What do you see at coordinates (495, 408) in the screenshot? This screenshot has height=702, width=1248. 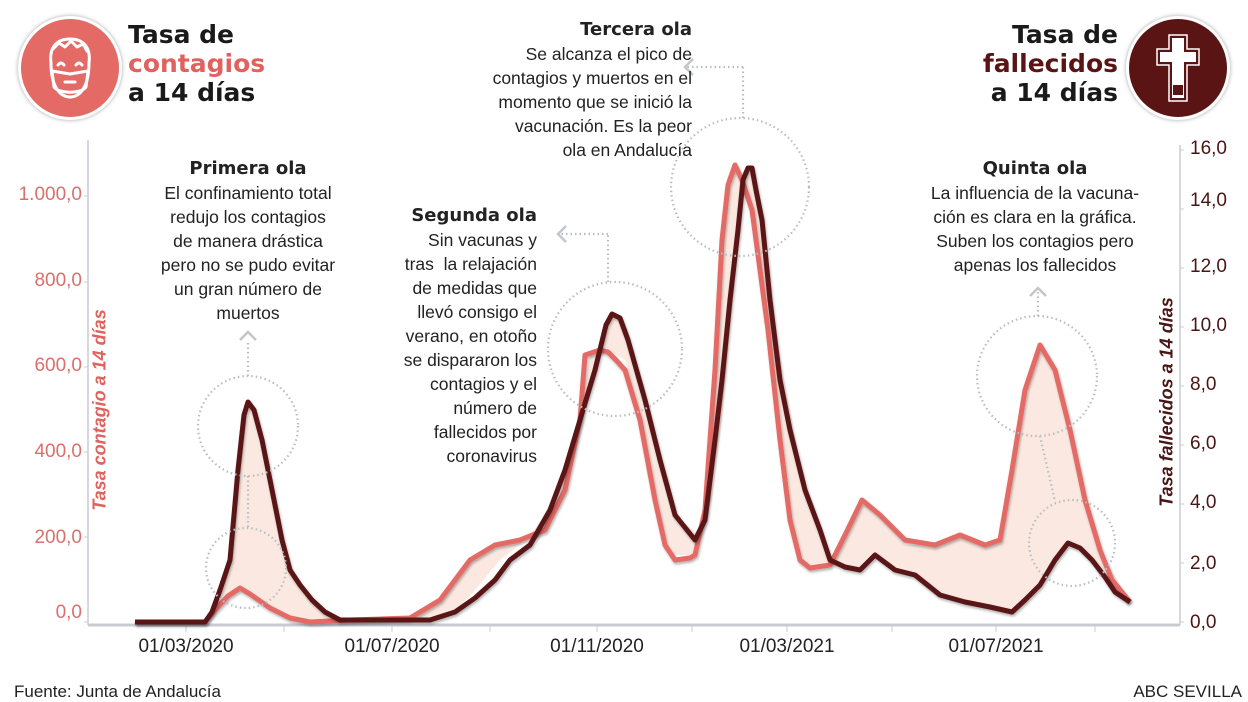 I see `annotation-line: número de` at bounding box center [495, 408].